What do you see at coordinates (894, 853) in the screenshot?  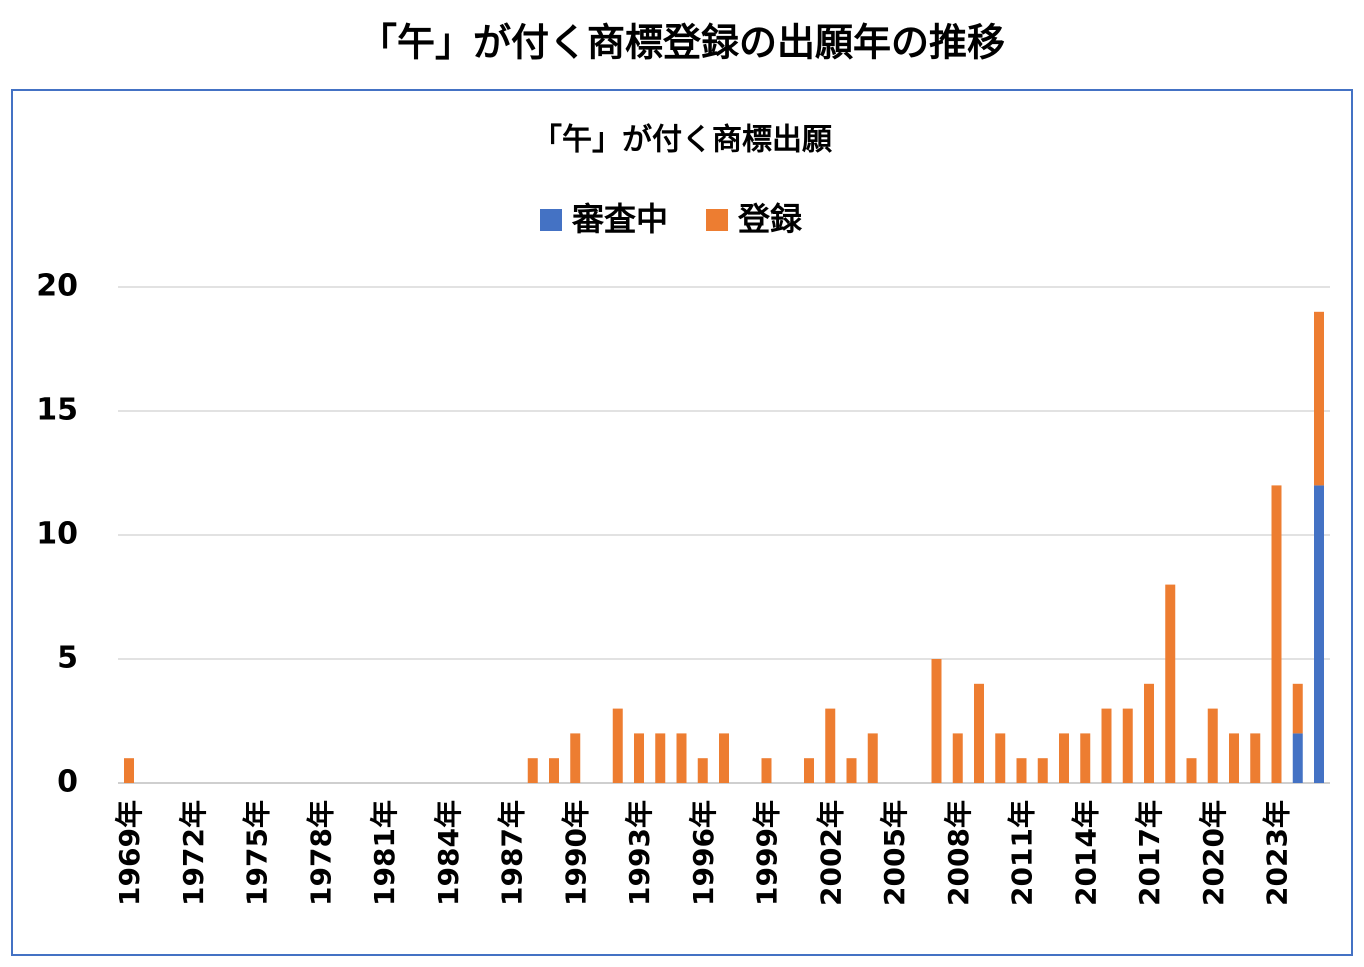 I see `x-tick-label: 2005年` at bounding box center [894, 853].